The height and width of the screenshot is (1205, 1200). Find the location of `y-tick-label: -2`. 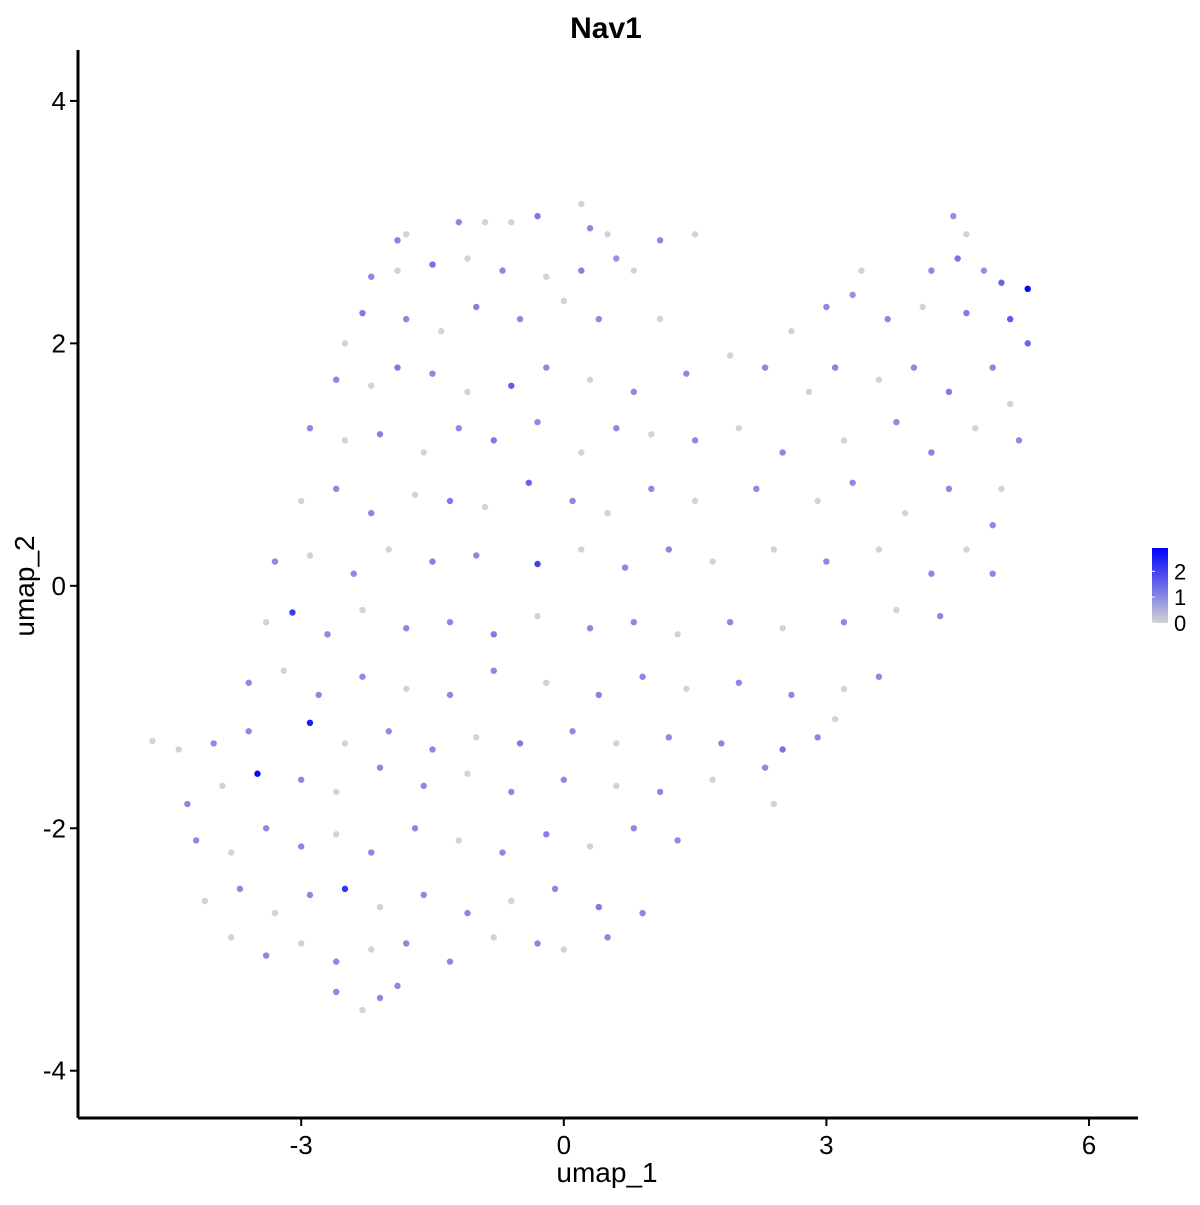

y-tick-label: -2 is located at coordinates (54, 828).